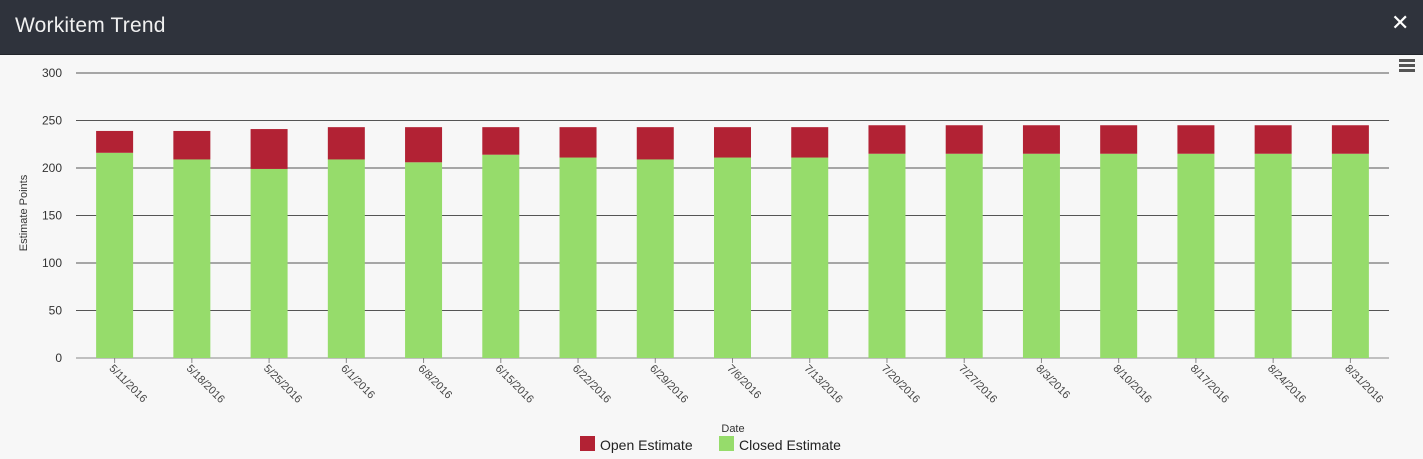  Describe the element at coordinates (1052, 382) in the screenshot. I see `x-tick-label: 8/3/2016` at that location.